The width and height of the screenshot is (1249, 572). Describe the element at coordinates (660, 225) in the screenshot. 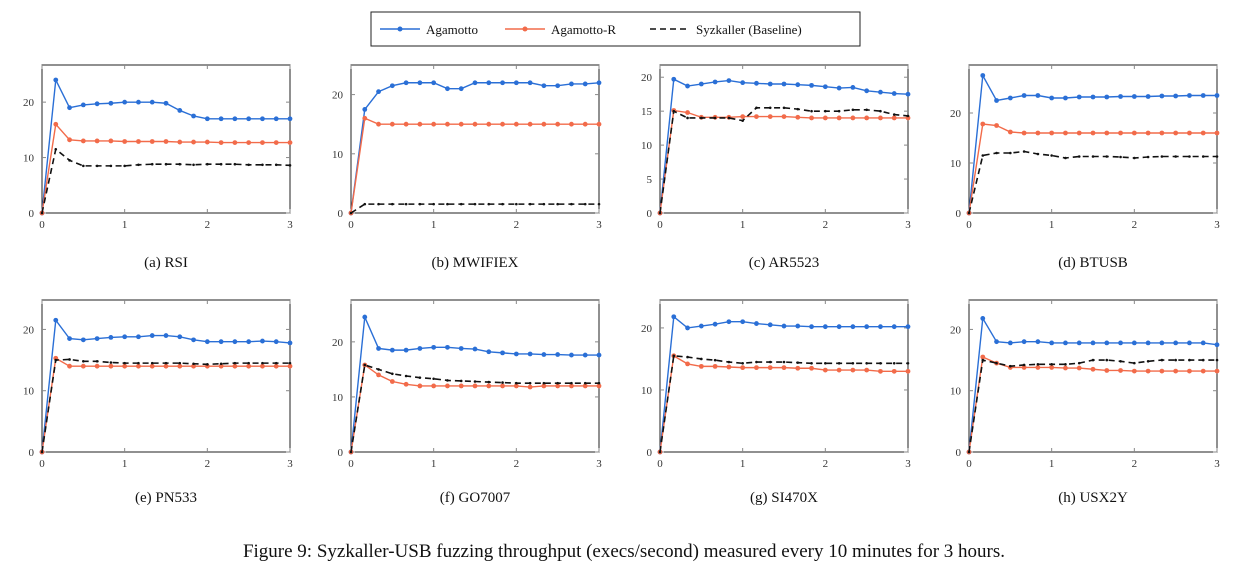

I see `x-tick-label: 0` at that location.